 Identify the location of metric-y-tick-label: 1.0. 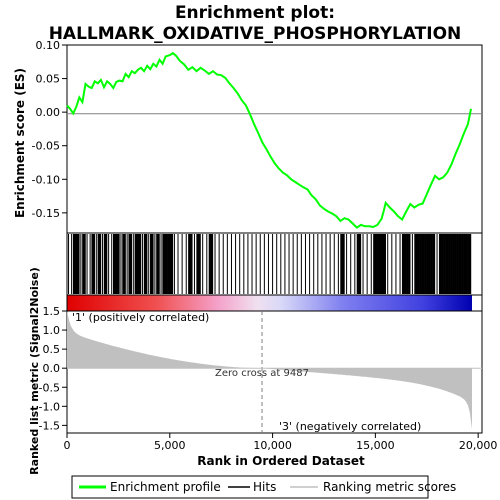
(52, 330).